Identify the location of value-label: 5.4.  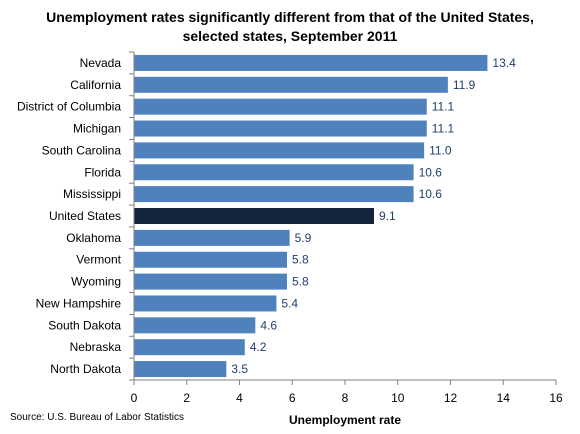
(289, 303).